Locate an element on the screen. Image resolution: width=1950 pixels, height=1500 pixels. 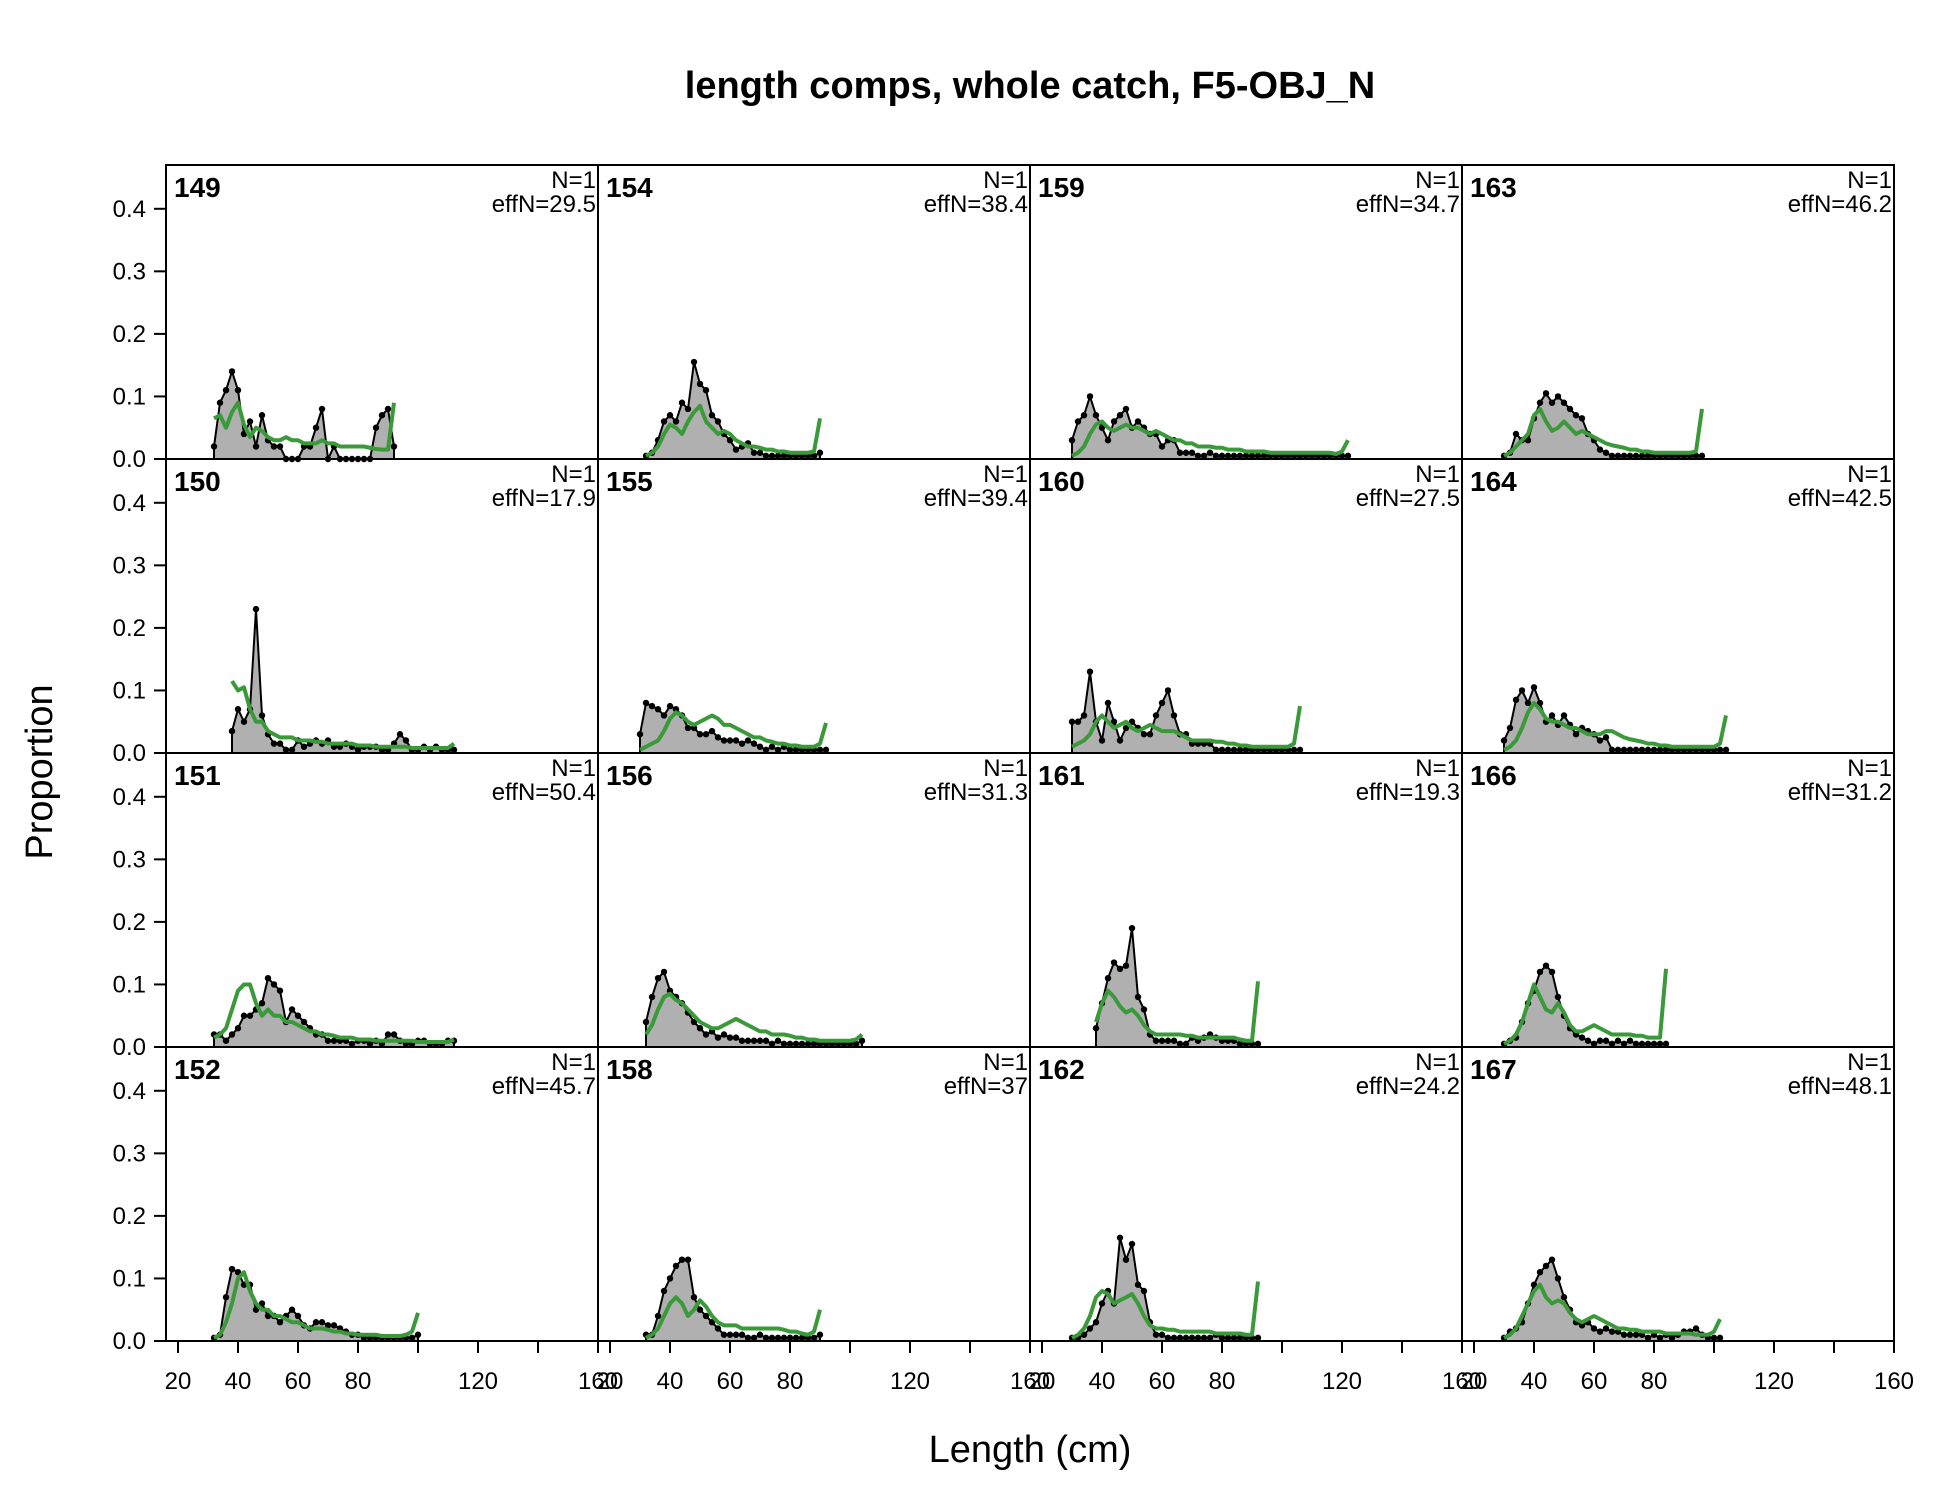
x-tick-label: 120 is located at coordinates (478, 1381).